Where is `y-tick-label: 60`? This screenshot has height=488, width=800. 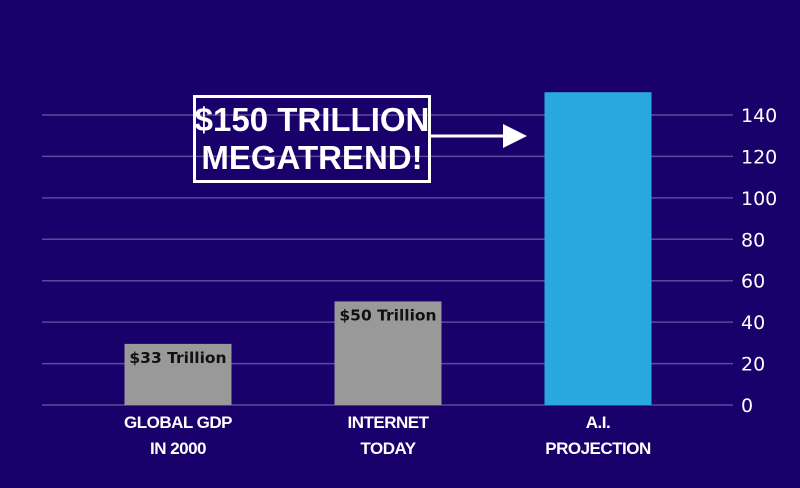 y-tick-label: 60 is located at coordinates (753, 282).